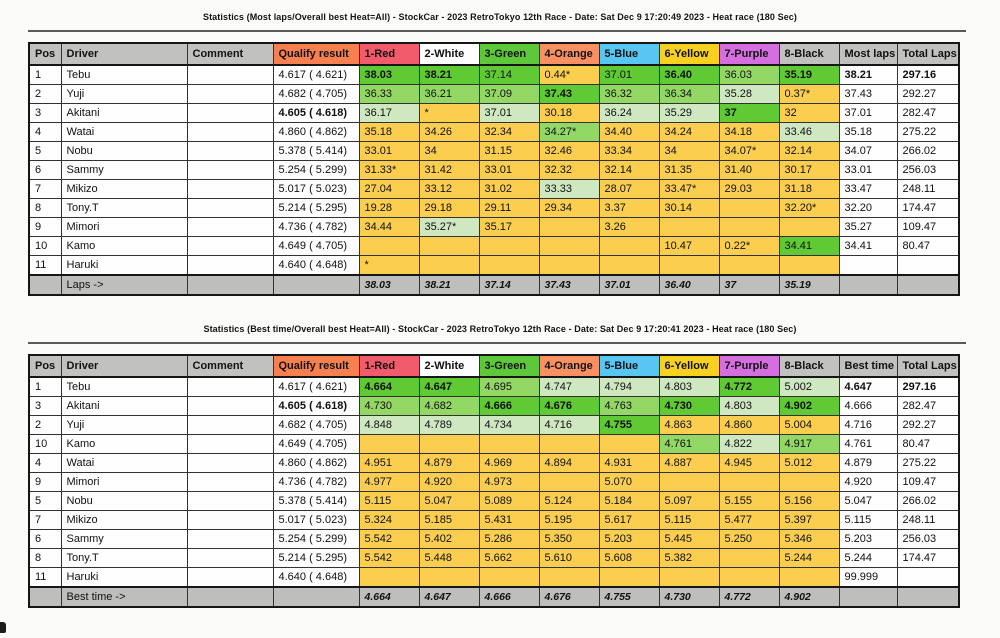 The height and width of the screenshot is (638, 1000). I want to click on heat-cell: 28.07, so click(629, 189).